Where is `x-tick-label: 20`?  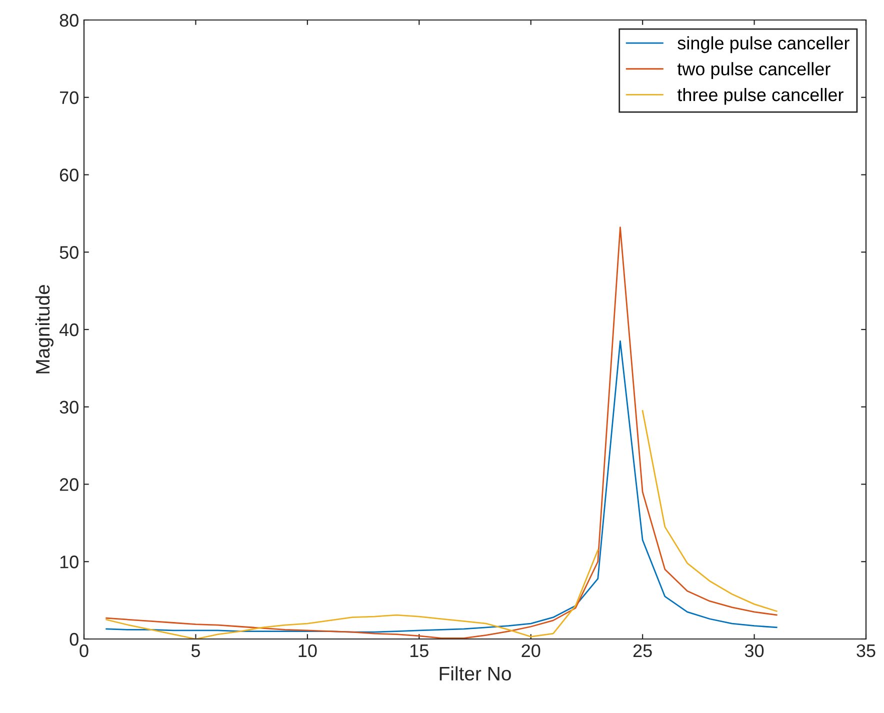
x-tick-label: 20 is located at coordinates (531, 651).